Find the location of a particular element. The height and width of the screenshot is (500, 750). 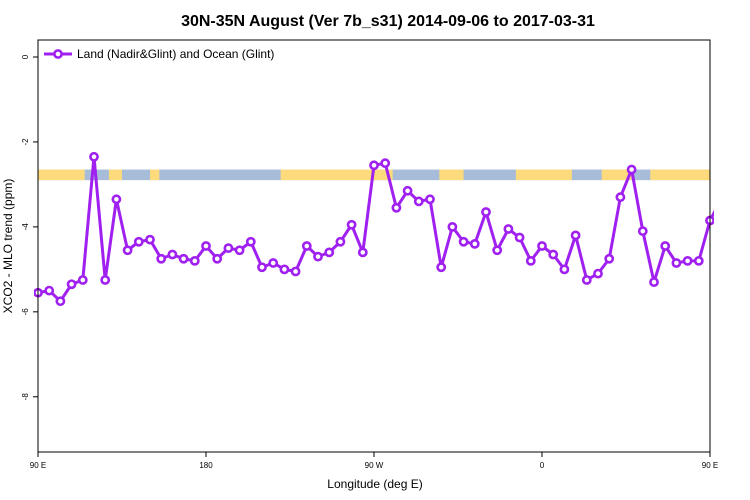

x-axis: 90 E 180 90 W 0 90 E is located at coordinates (374, 461).